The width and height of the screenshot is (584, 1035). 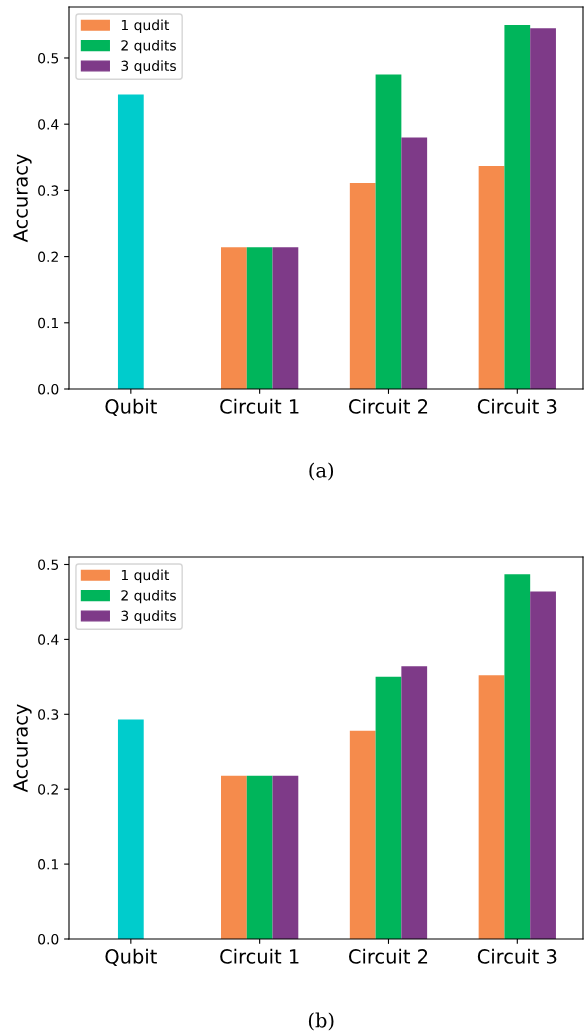 I want to click on text: (b), so click(x=321, y=1021).